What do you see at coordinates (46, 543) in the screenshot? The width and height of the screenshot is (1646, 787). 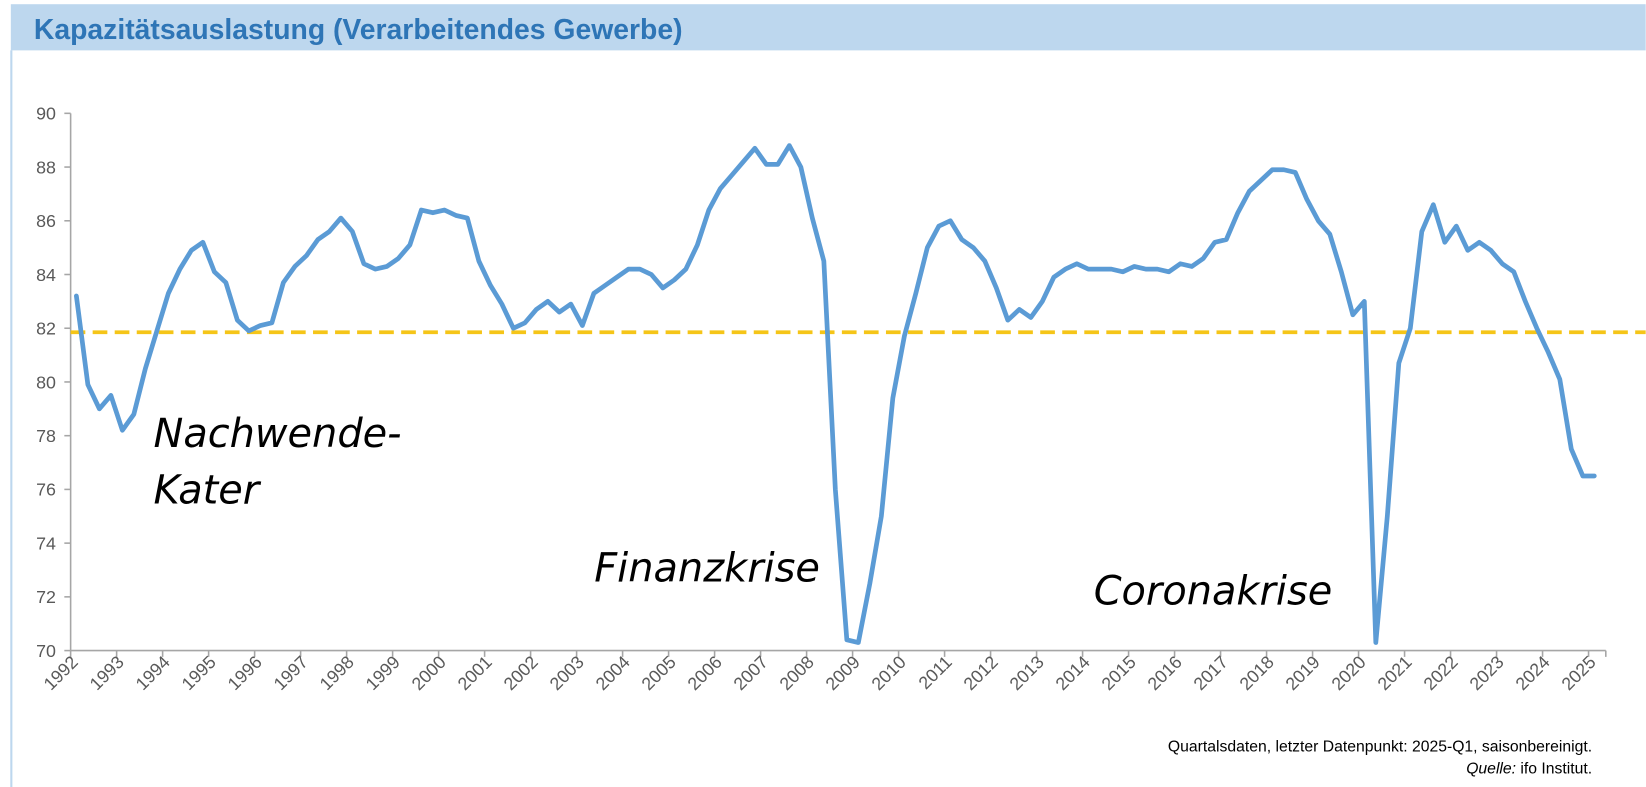 I see `y-tick-label: 74` at bounding box center [46, 543].